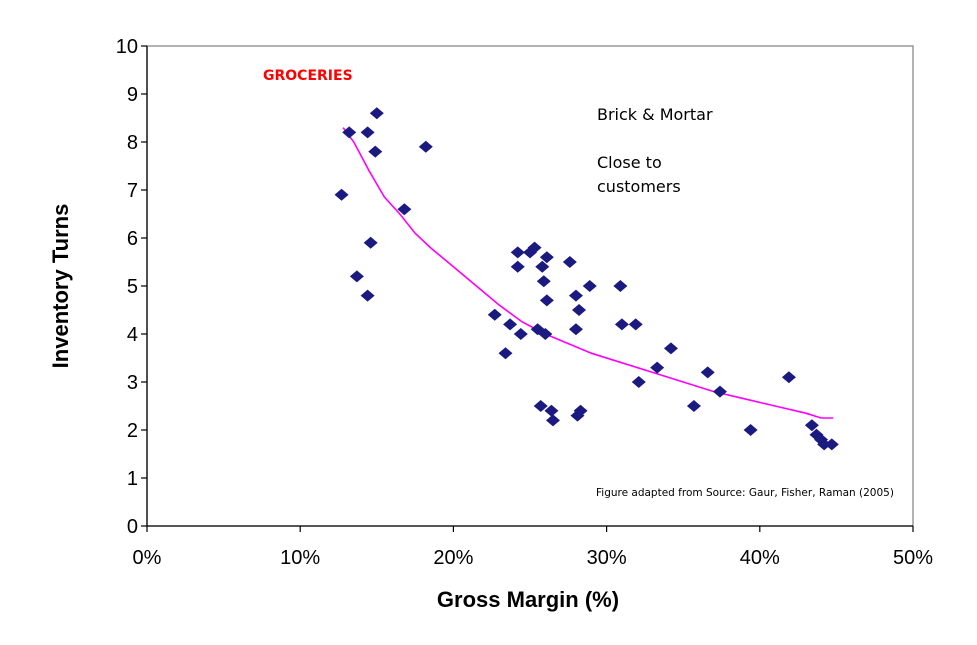 The image size is (977, 645). Describe the element at coordinates (147, 558) in the screenshot. I see `x-tick-label: 0%` at that location.